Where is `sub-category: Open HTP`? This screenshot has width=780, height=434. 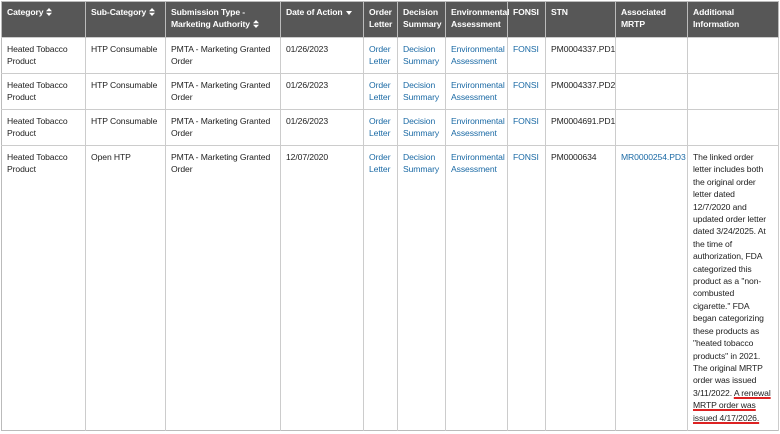 sub-category: Open HTP is located at coordinates (111, 157).